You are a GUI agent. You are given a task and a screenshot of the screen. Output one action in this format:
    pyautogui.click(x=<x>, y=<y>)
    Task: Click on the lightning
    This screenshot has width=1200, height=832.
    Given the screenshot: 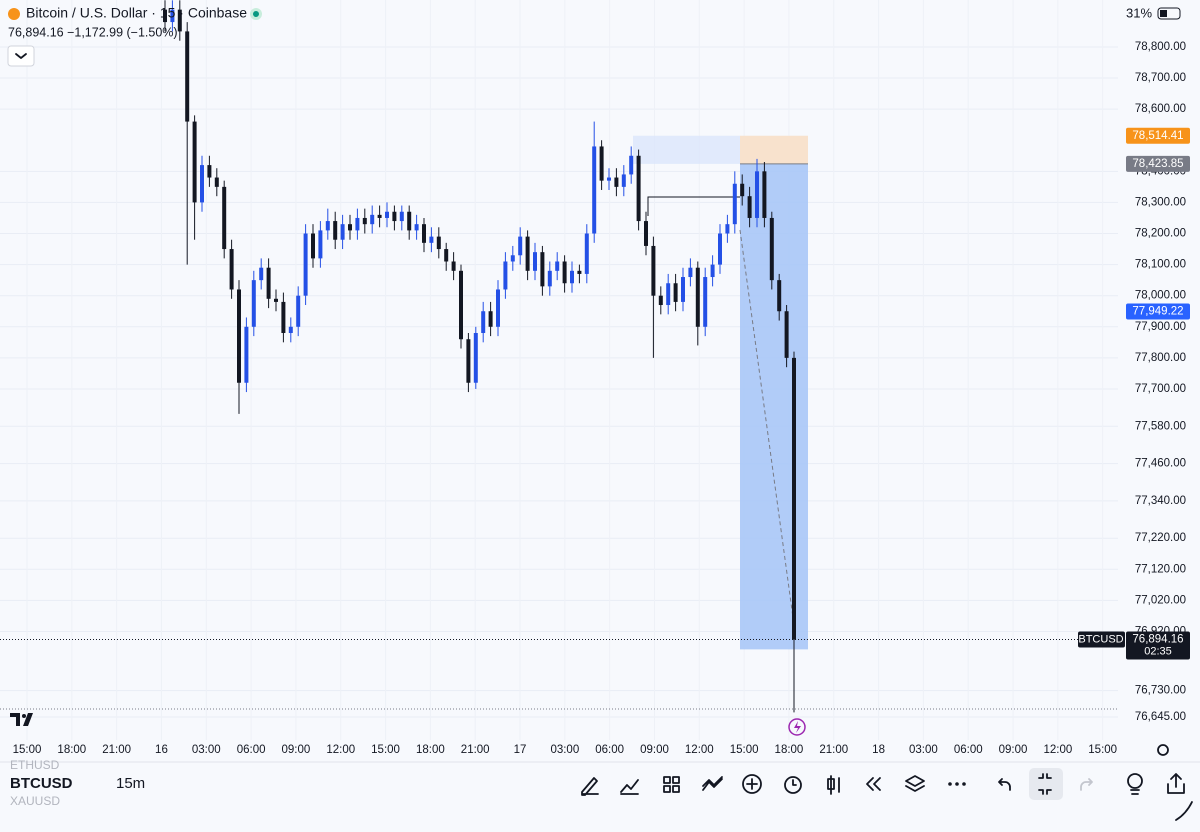 What is the action you would take?
    pyautogui.click(x=797, y=727)
    